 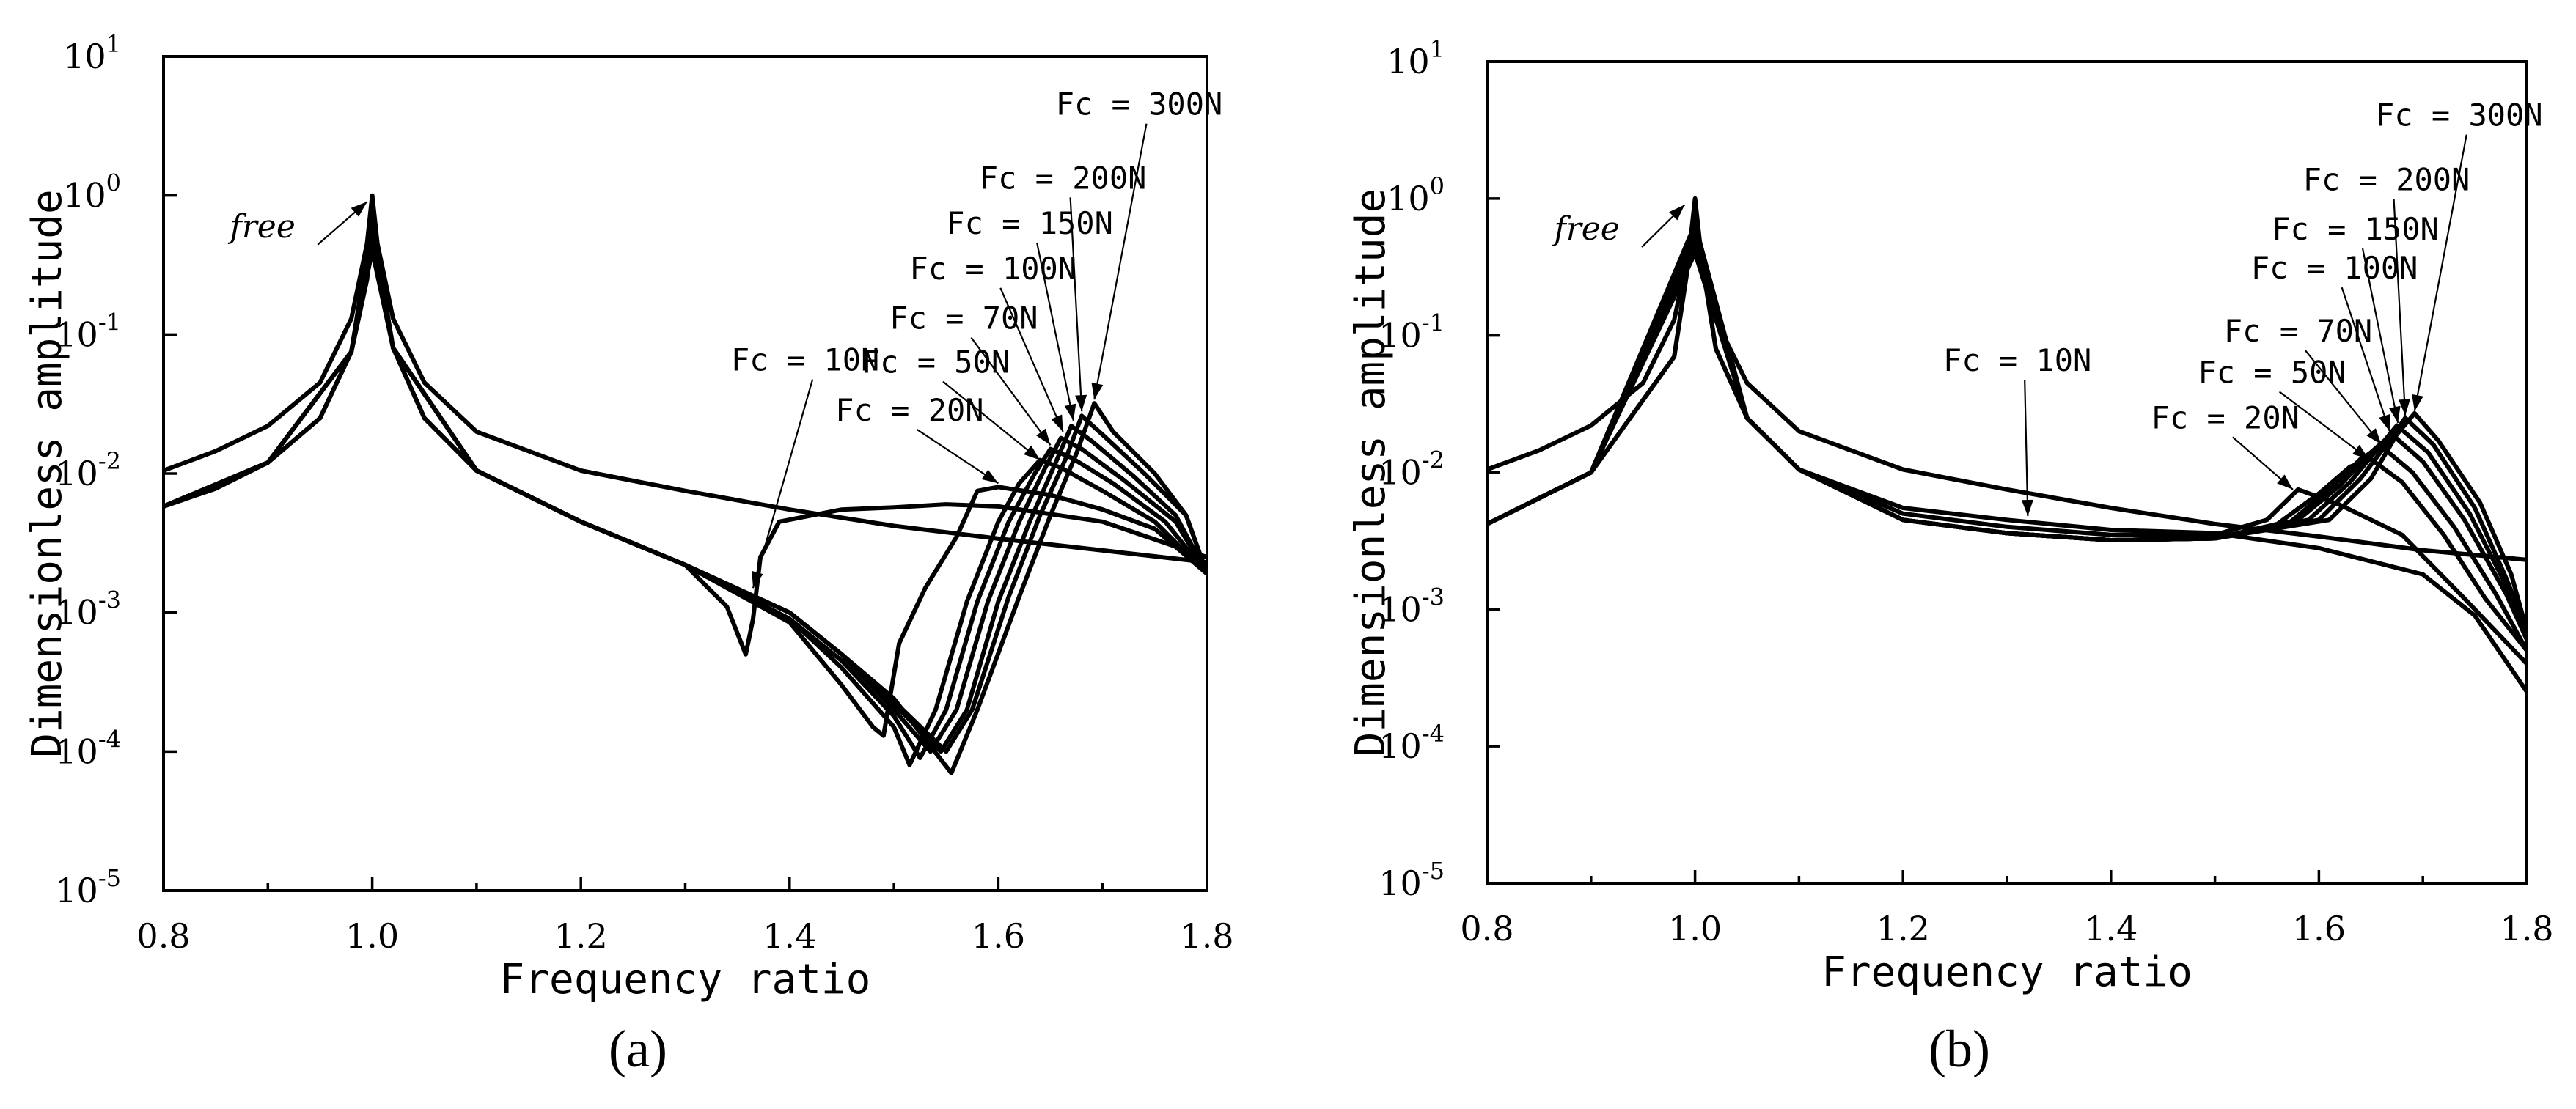 What do you see at coordinates (2272, 372) in the screenshot?
I see `annotation-label: Fc = 50N` at bounding box center [2272, 372].